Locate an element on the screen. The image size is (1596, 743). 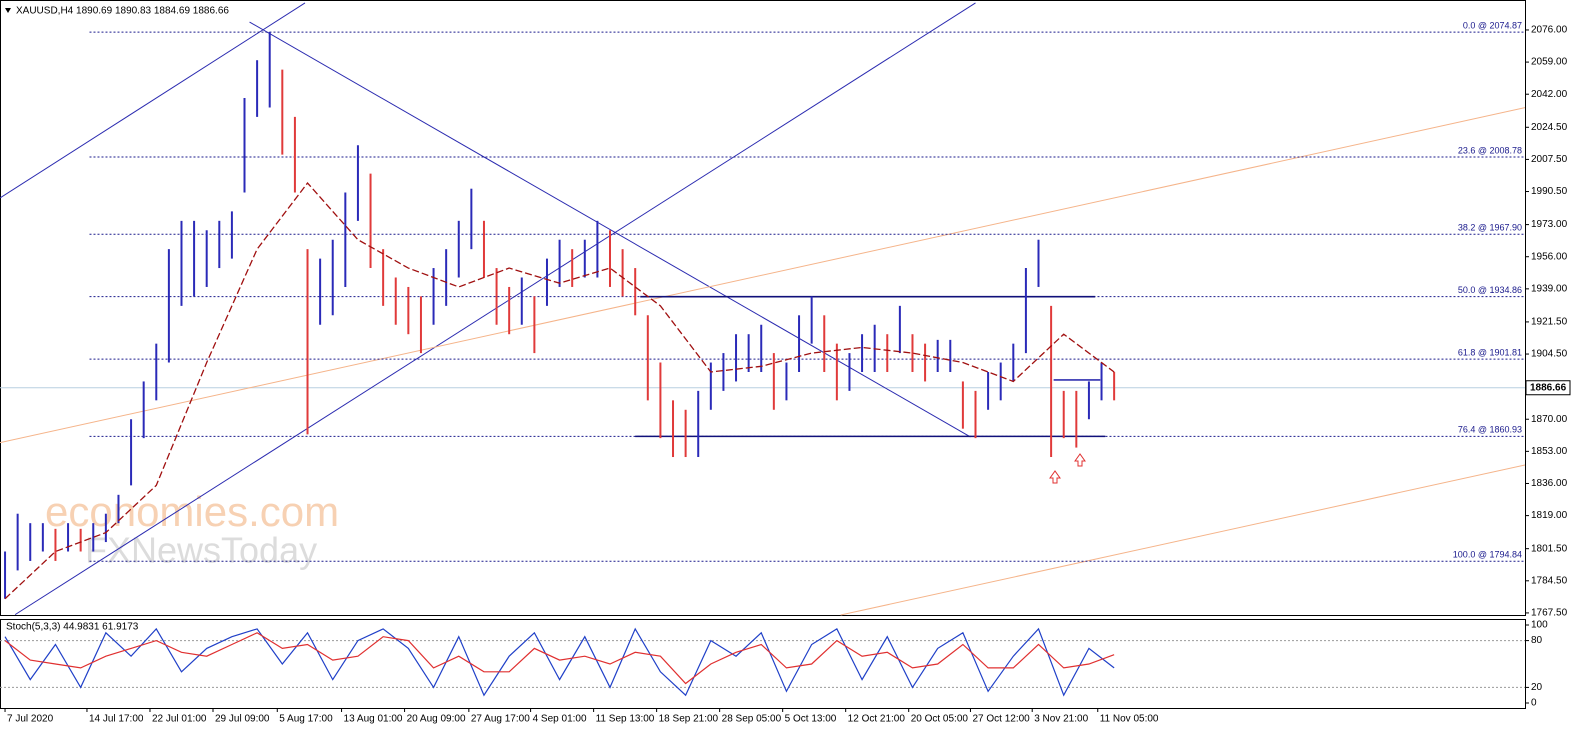
y-tick-label: 1973.00 is located at coordinates (1549, 224).